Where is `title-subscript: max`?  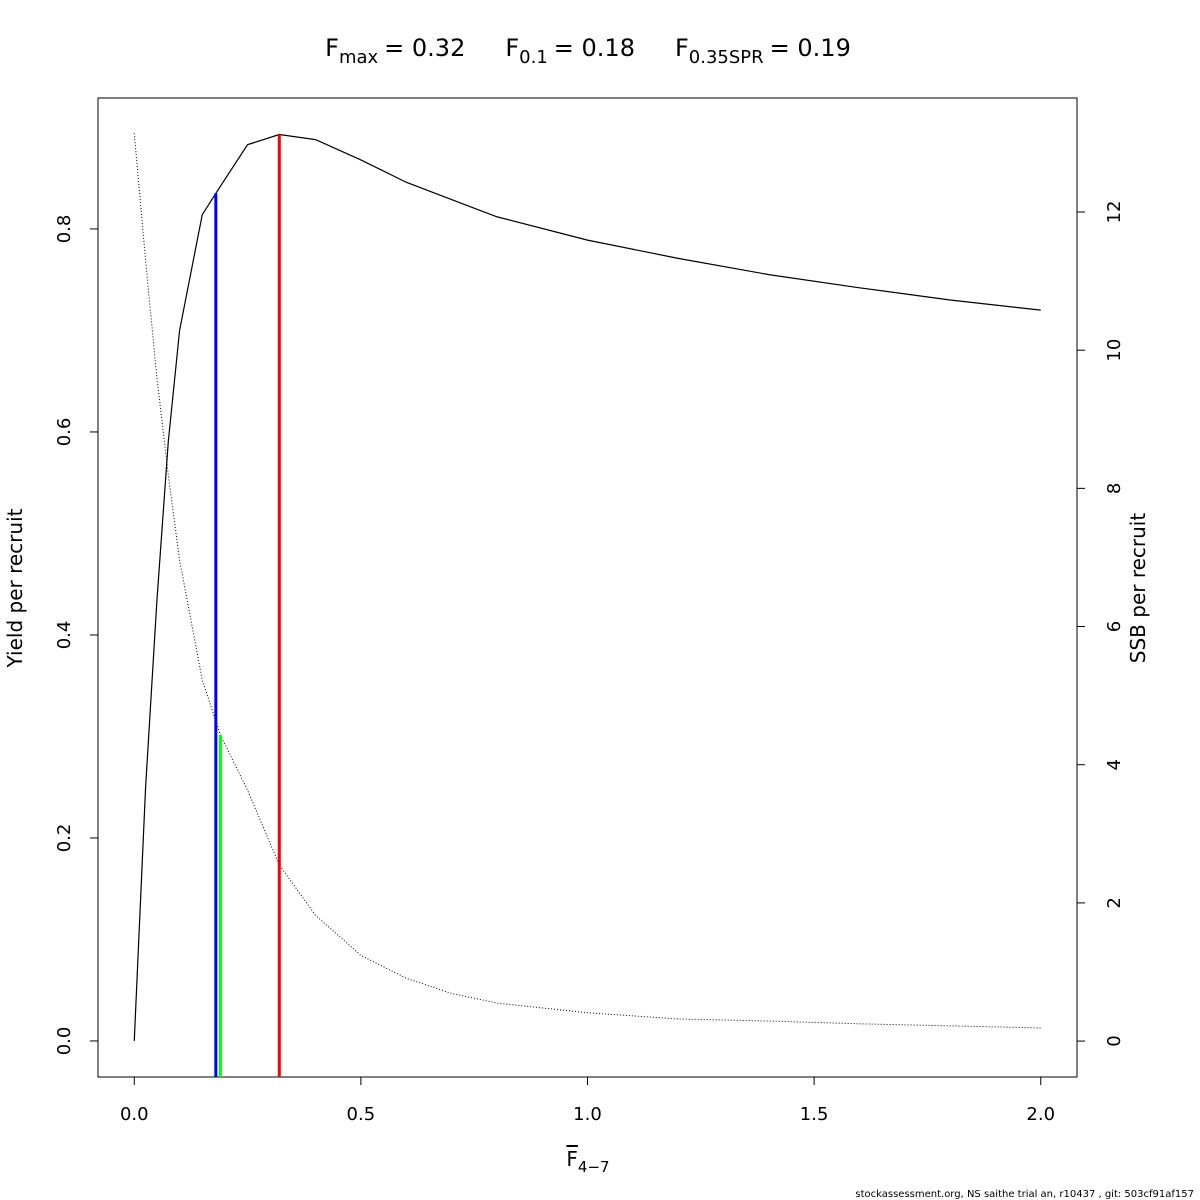 title-subscript: max is located at coordinates (359, 57).